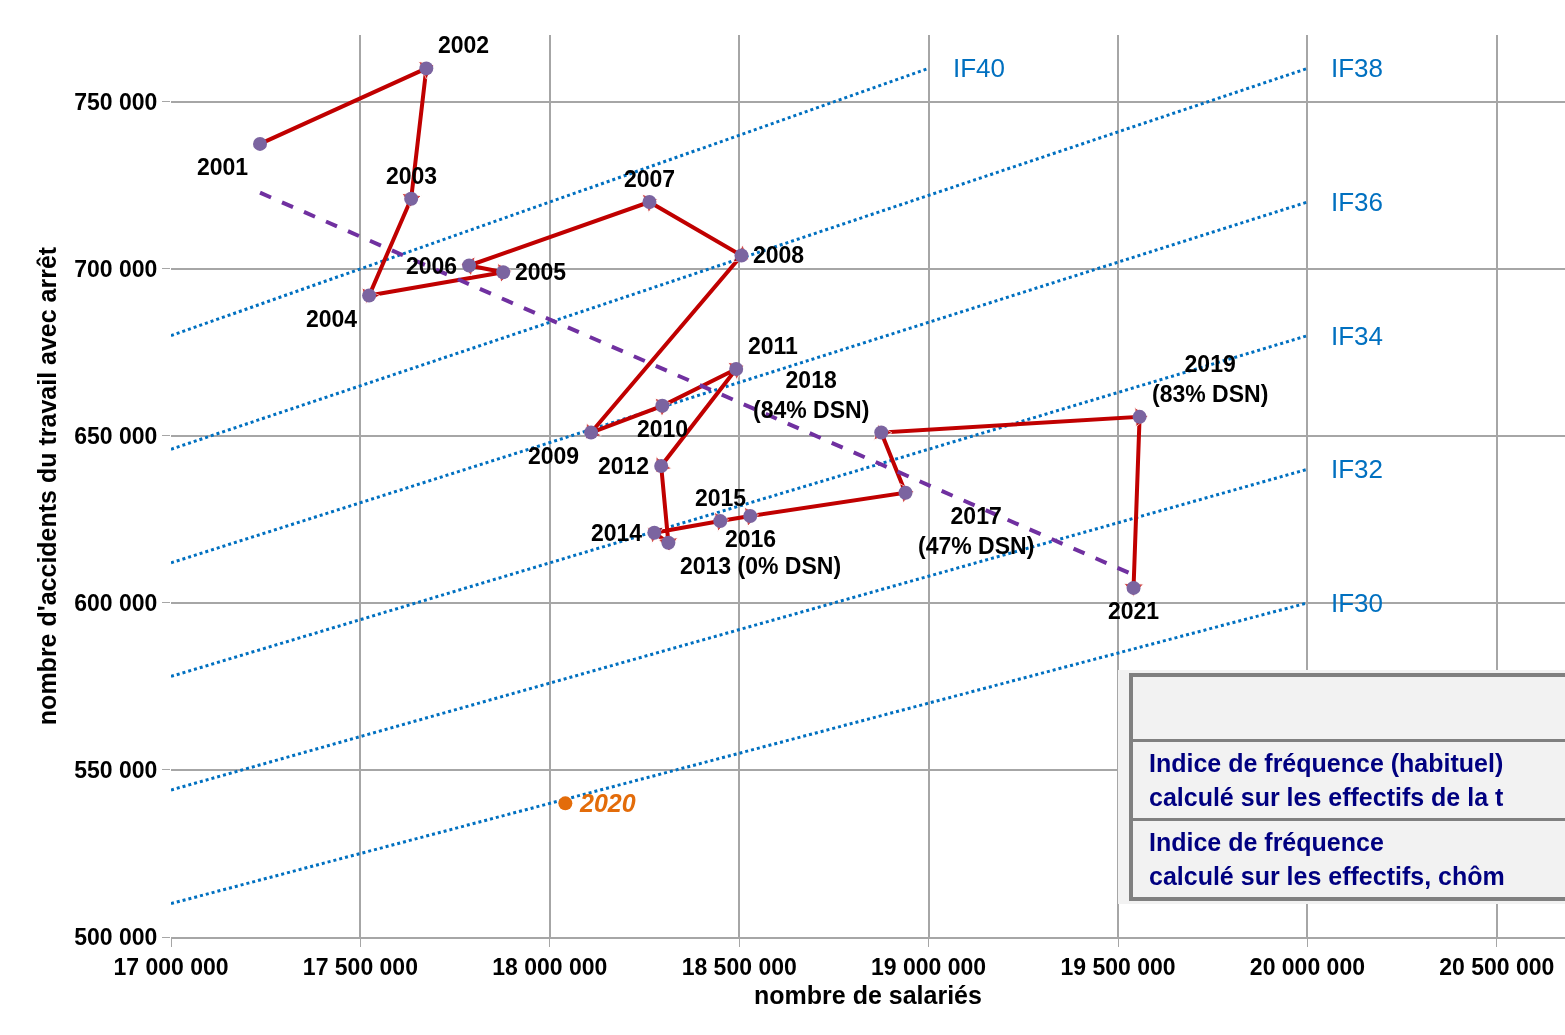 Image resolution: width=1565 pixels, height=1035 pixels. I want to click on annotation: 2010, so click(663, 429).